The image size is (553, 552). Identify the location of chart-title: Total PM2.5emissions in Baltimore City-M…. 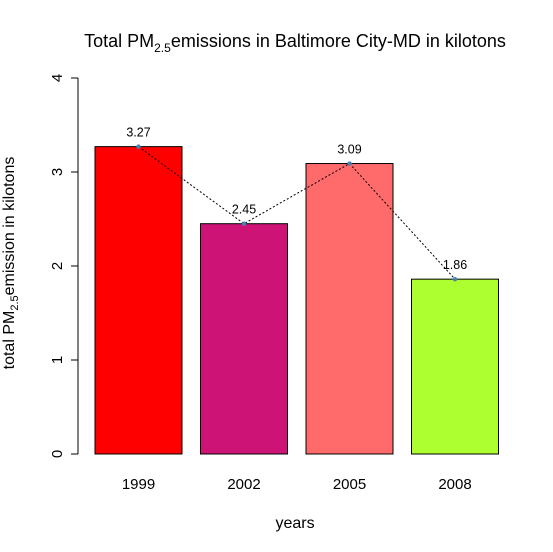
(295, 43).